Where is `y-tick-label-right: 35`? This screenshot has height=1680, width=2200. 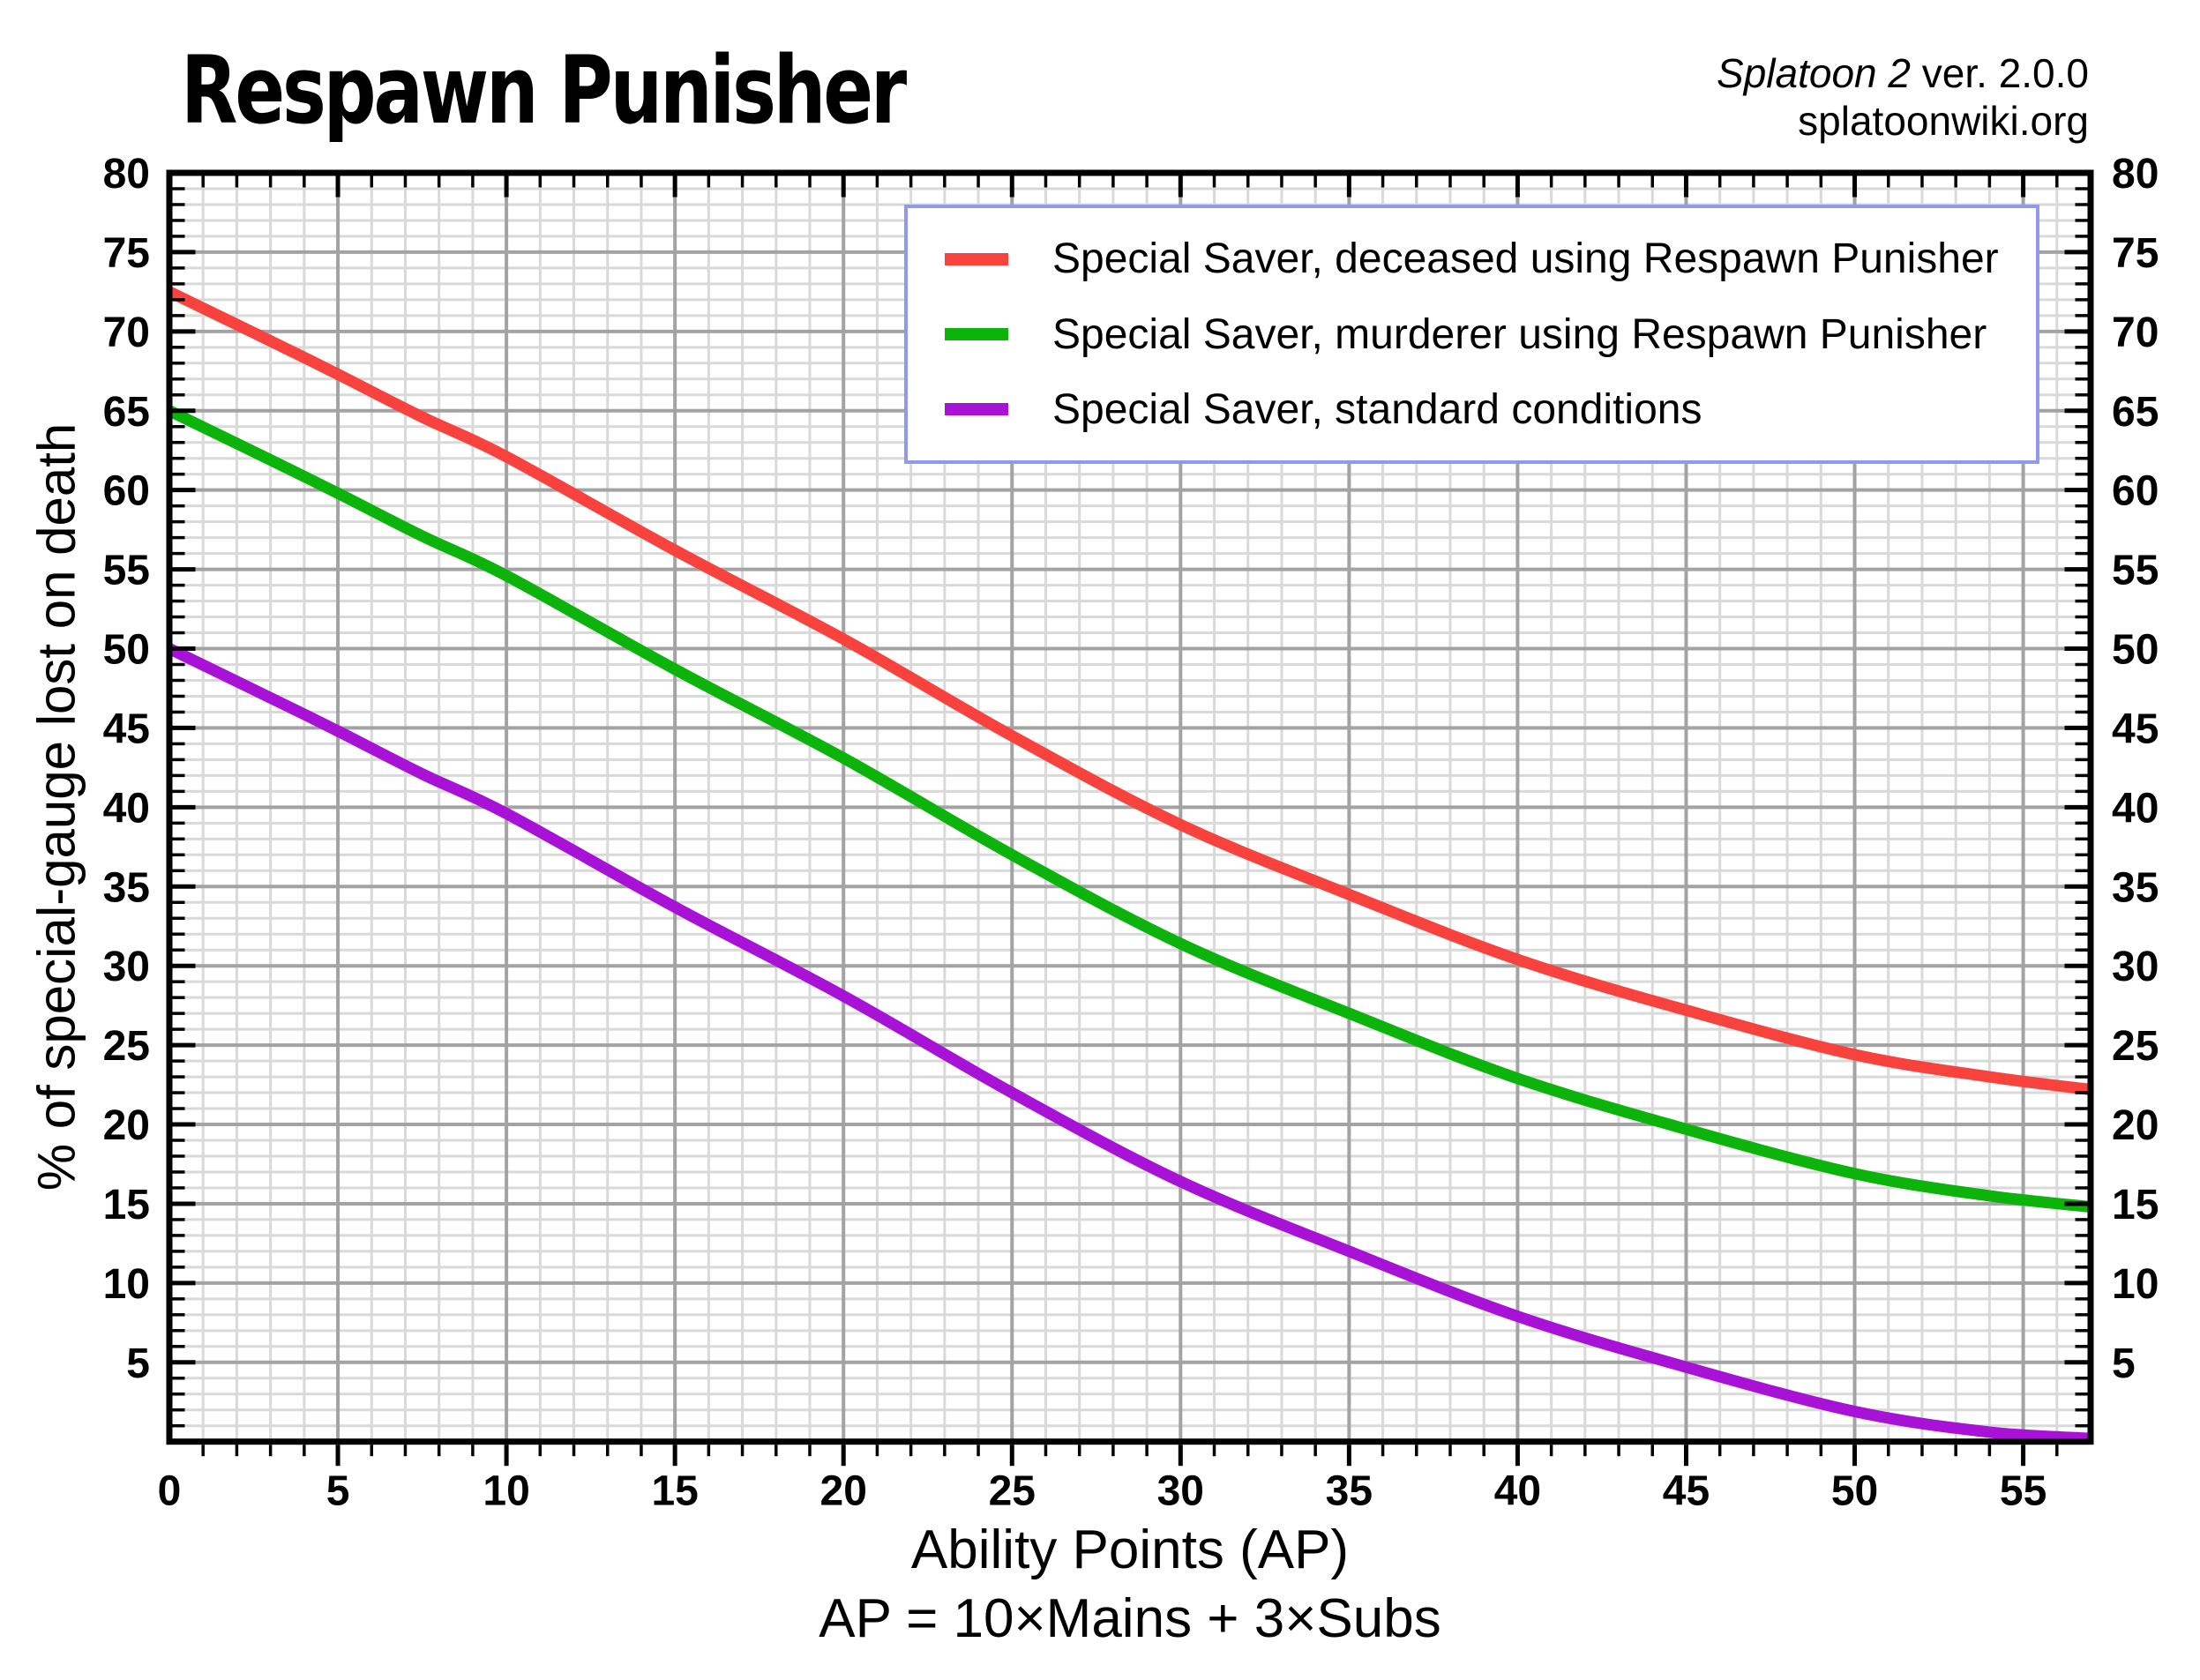 y-tick-label-right: 35 is located at coordinates (2135, 887).